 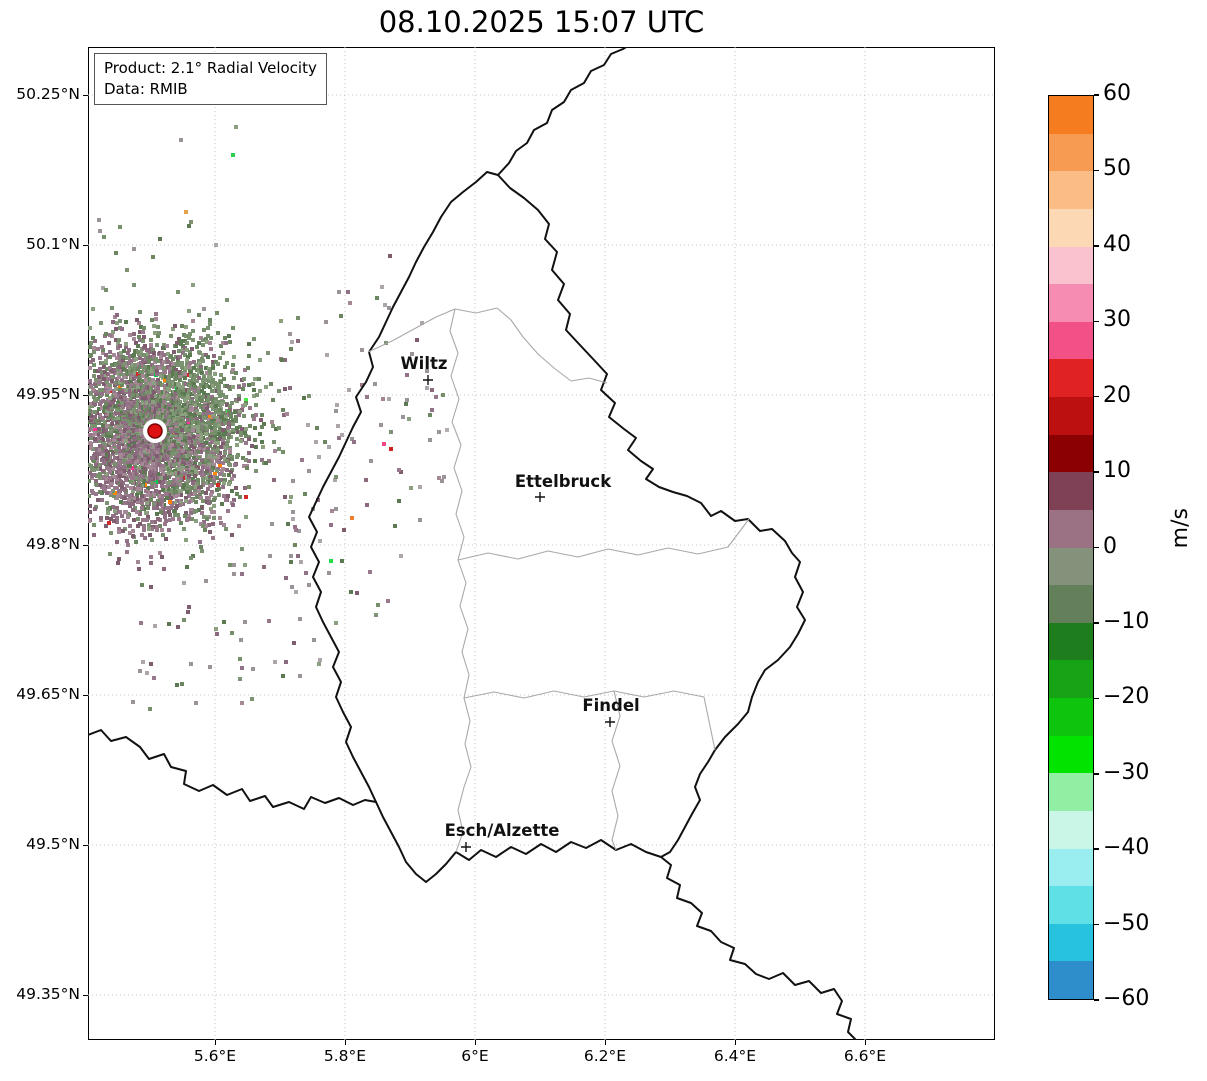 What do you see at coordinates (146, 89) in the screenshot?
I see `data-source-line: Data: RMIB` at bounding box center [146, 89].